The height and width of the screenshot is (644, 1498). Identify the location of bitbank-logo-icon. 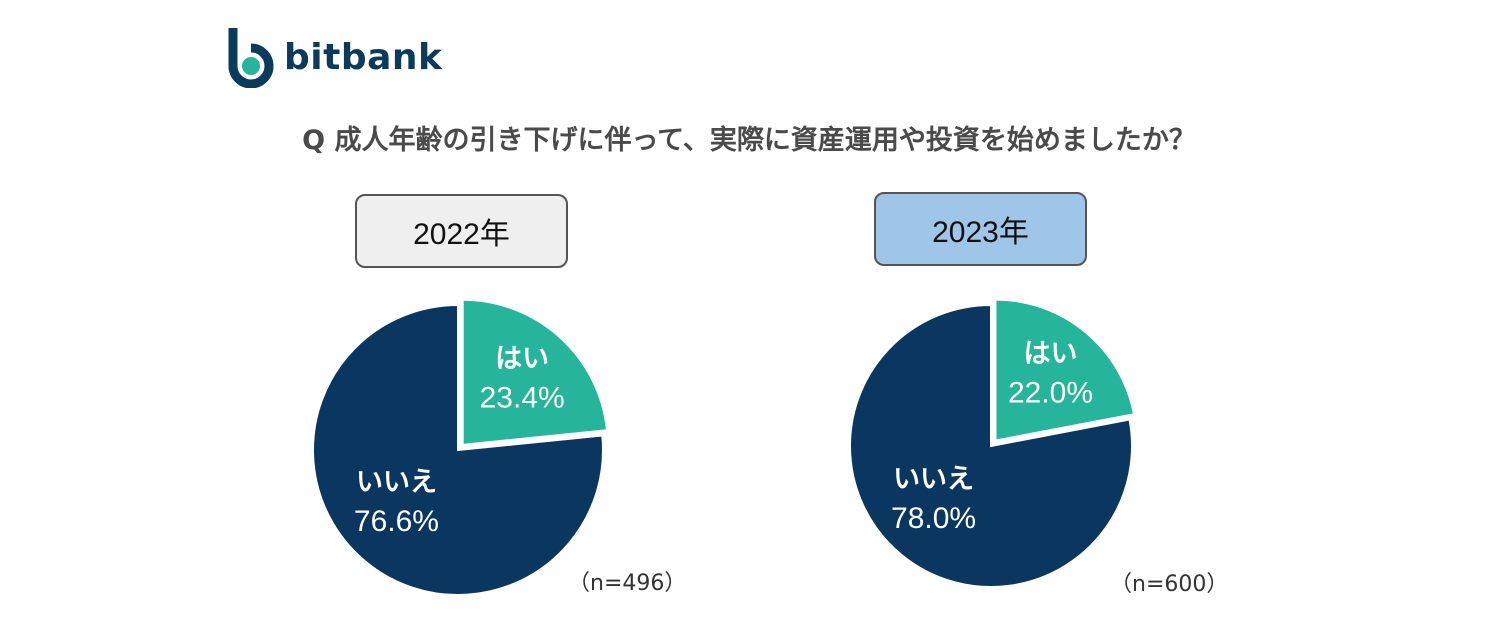
(251, 58).